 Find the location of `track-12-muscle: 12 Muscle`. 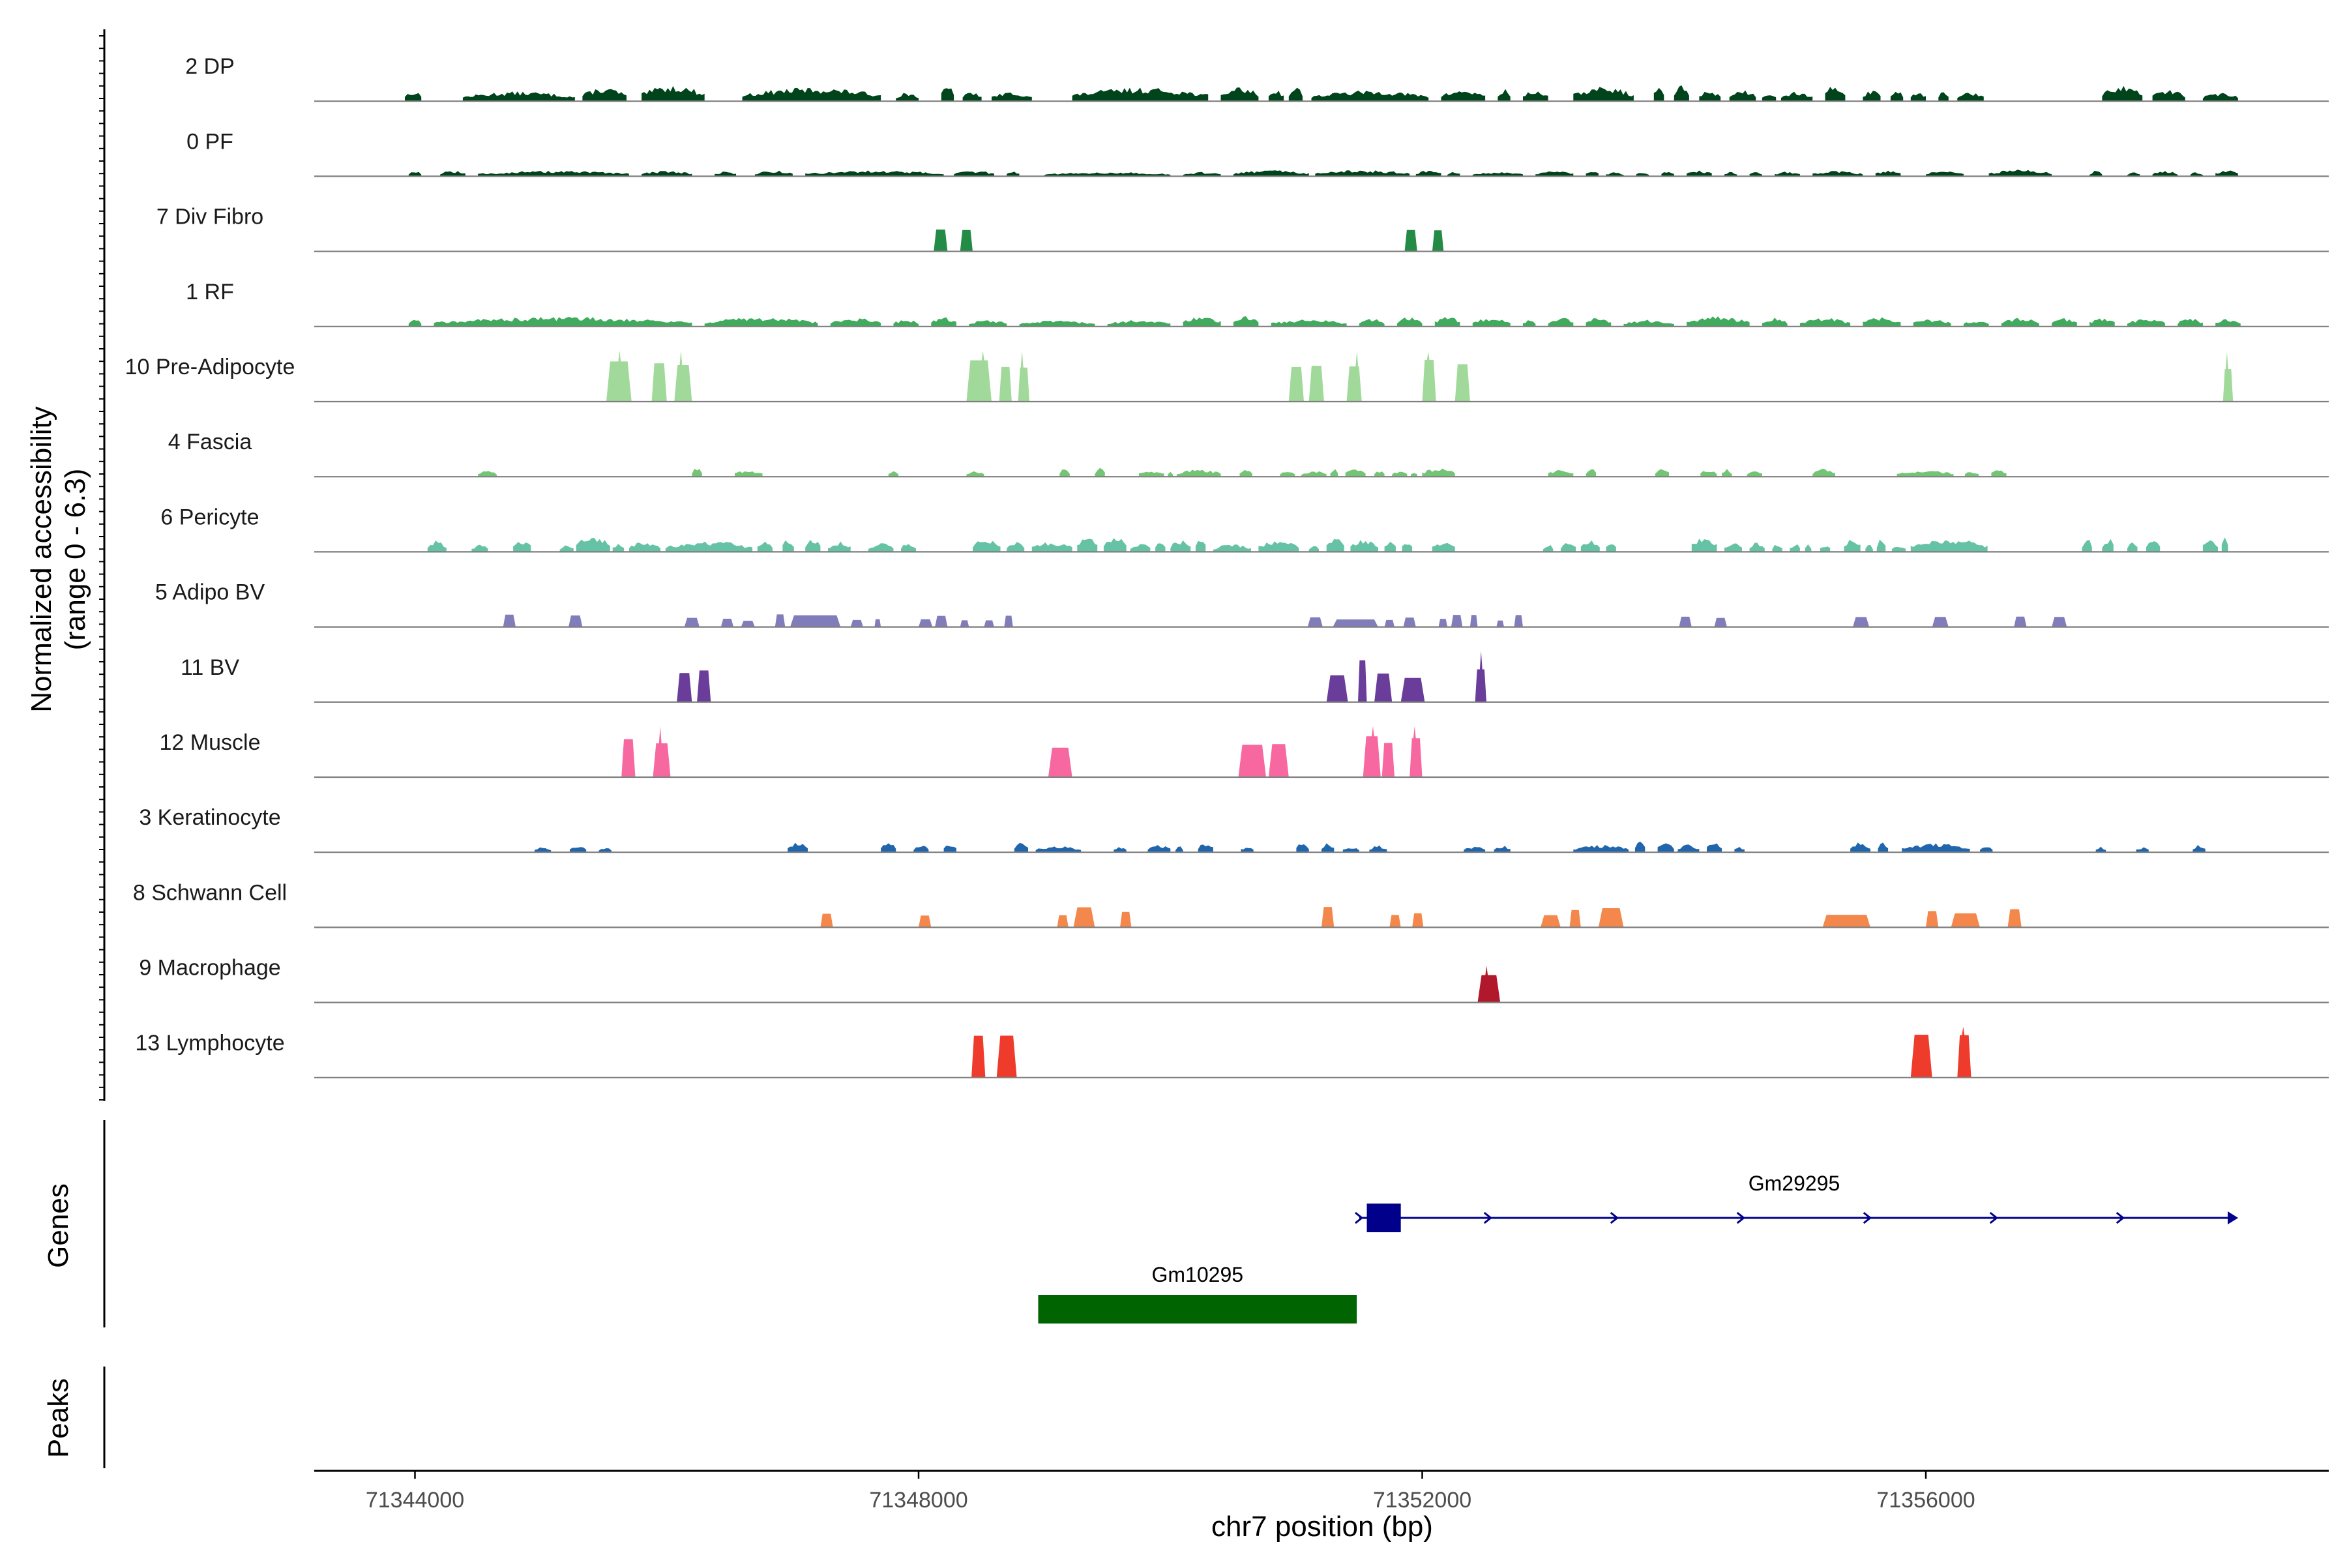

track-12-muscle: 12 Muscle is located at coordinates (1244, 752).